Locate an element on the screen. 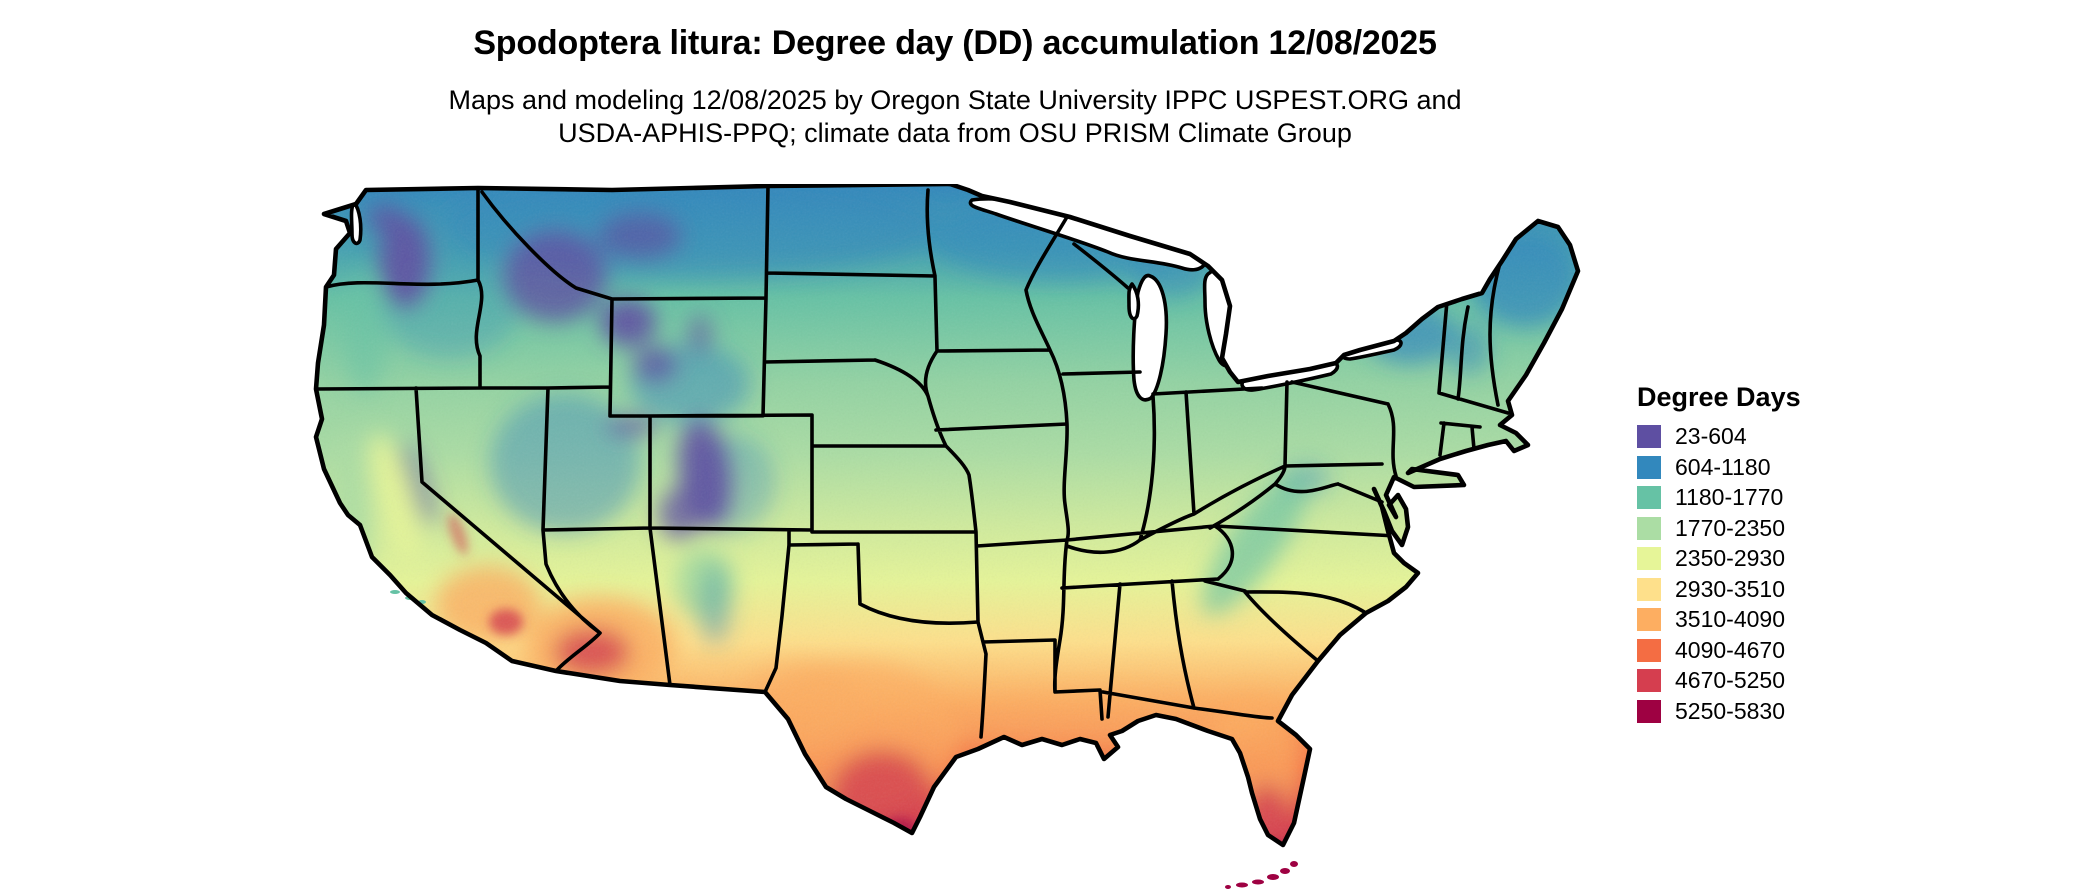 This screenshot has height=892, width=2100. legend-label: 1180-1770 is located at coordinates (1729, 497).